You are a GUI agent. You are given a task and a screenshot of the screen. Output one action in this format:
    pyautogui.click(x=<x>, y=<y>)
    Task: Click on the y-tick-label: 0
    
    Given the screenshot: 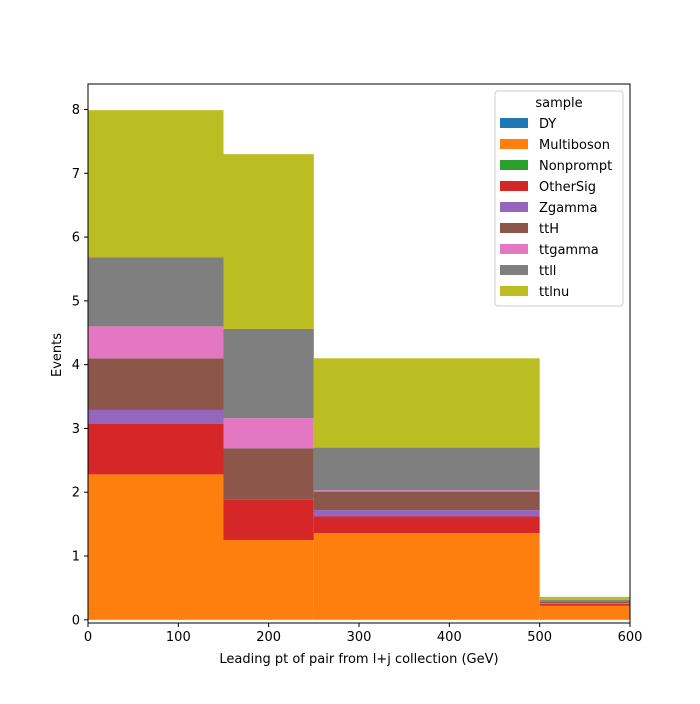 What is the action you would take?
    pyautogui.click(x=76, y=620)
    